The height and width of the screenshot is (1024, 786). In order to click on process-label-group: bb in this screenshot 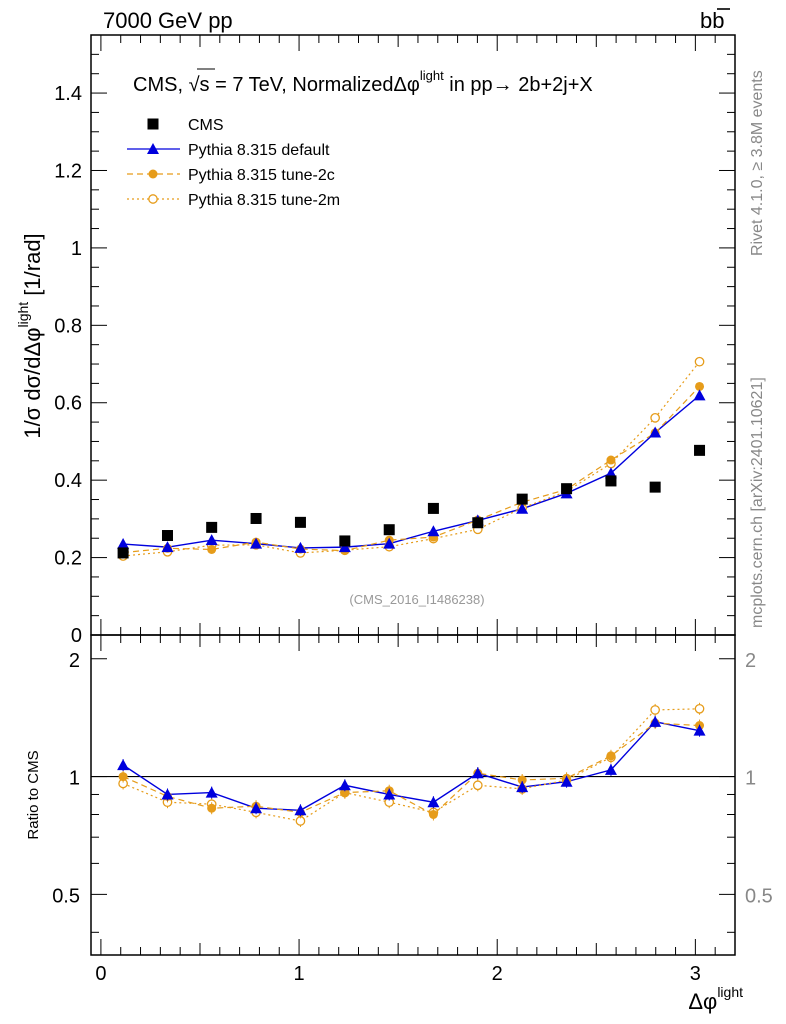, I will do `click(715, 20)`.